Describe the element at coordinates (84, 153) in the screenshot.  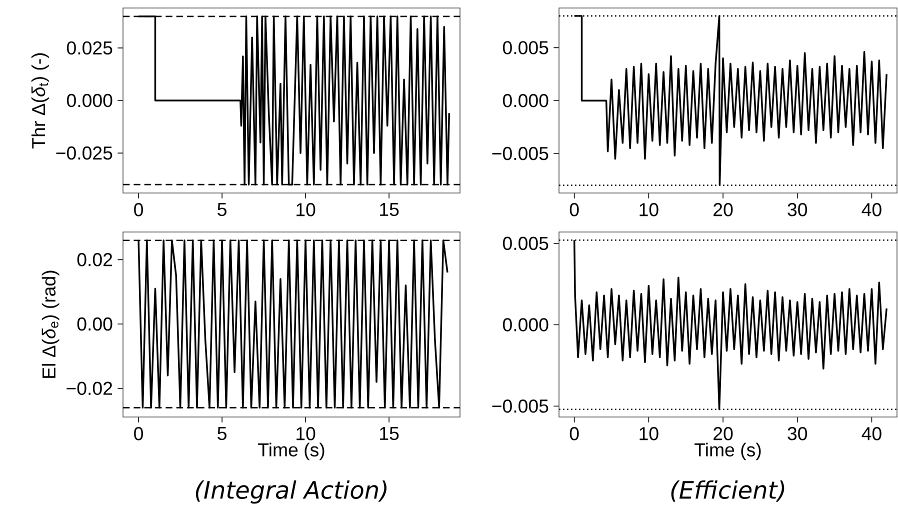
I see `y-tick-label: −0.025` at that location.